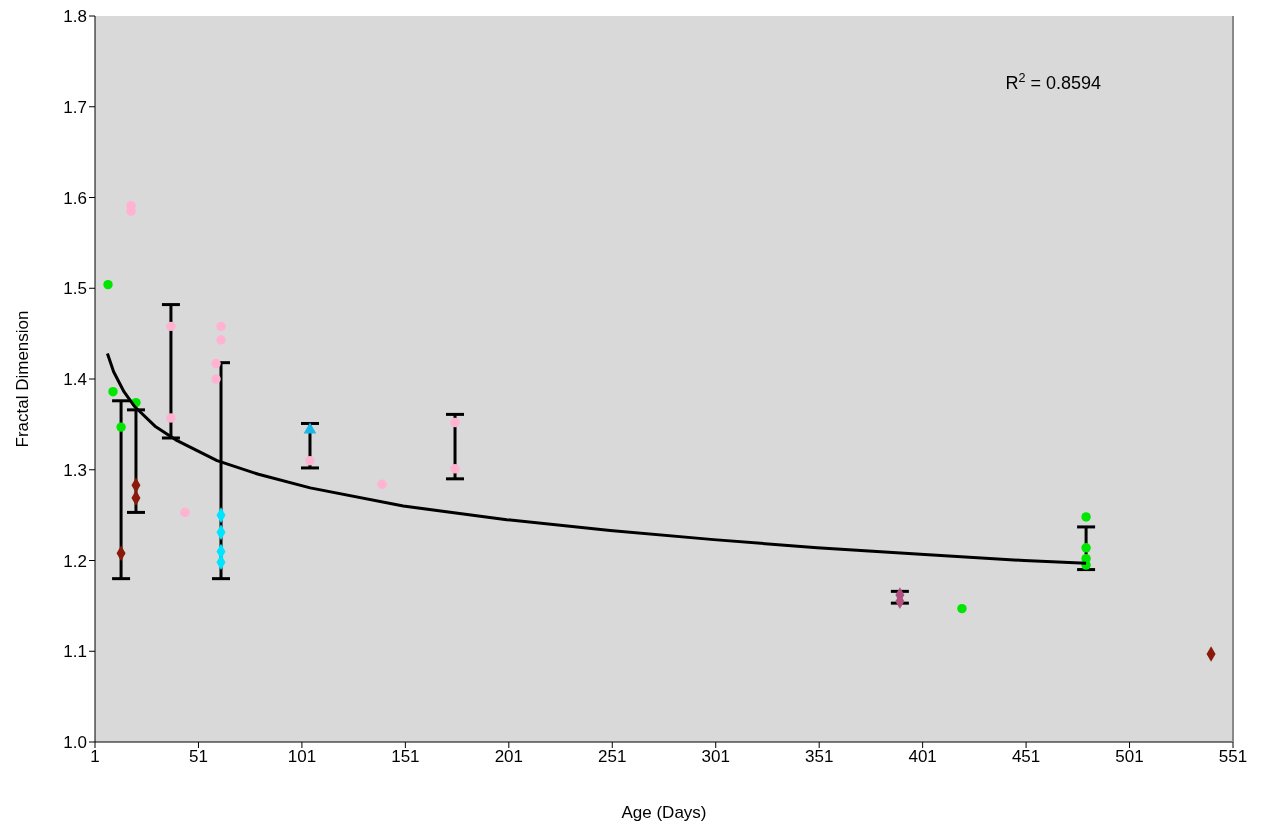 This screenshot has width=1261, height=834. Describe the element at coordinates (1053, 82) in the screenshot. I see `annotation: R$^{2}$ = 0.8594` at that location.